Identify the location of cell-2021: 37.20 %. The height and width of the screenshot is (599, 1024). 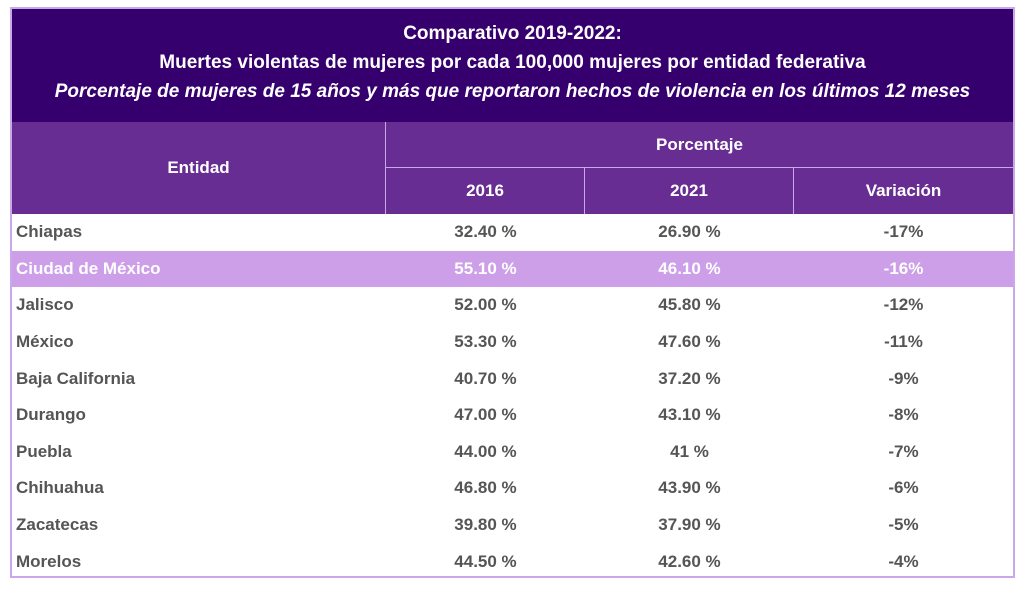
(689, 378).